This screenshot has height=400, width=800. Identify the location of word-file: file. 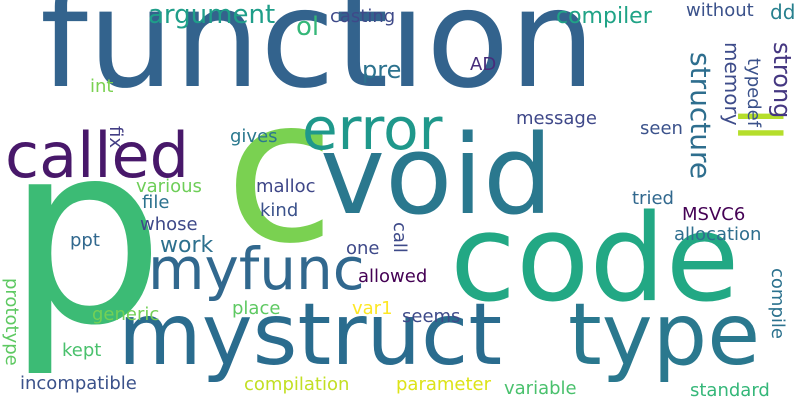
(156, 202).